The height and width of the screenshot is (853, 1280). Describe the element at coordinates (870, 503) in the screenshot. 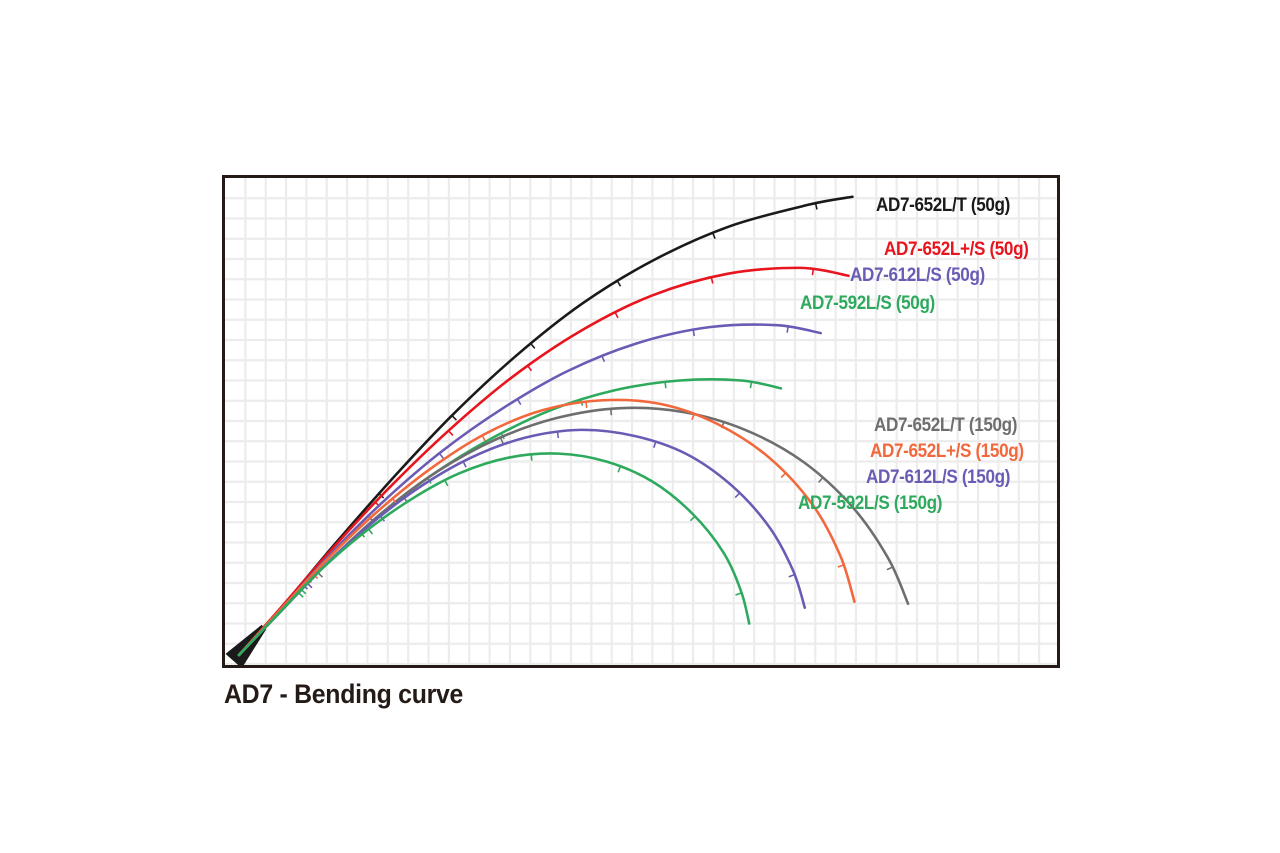

I see `series-label-ad7-592l-s-150g: AD7-592L/S (150g)` at that location.